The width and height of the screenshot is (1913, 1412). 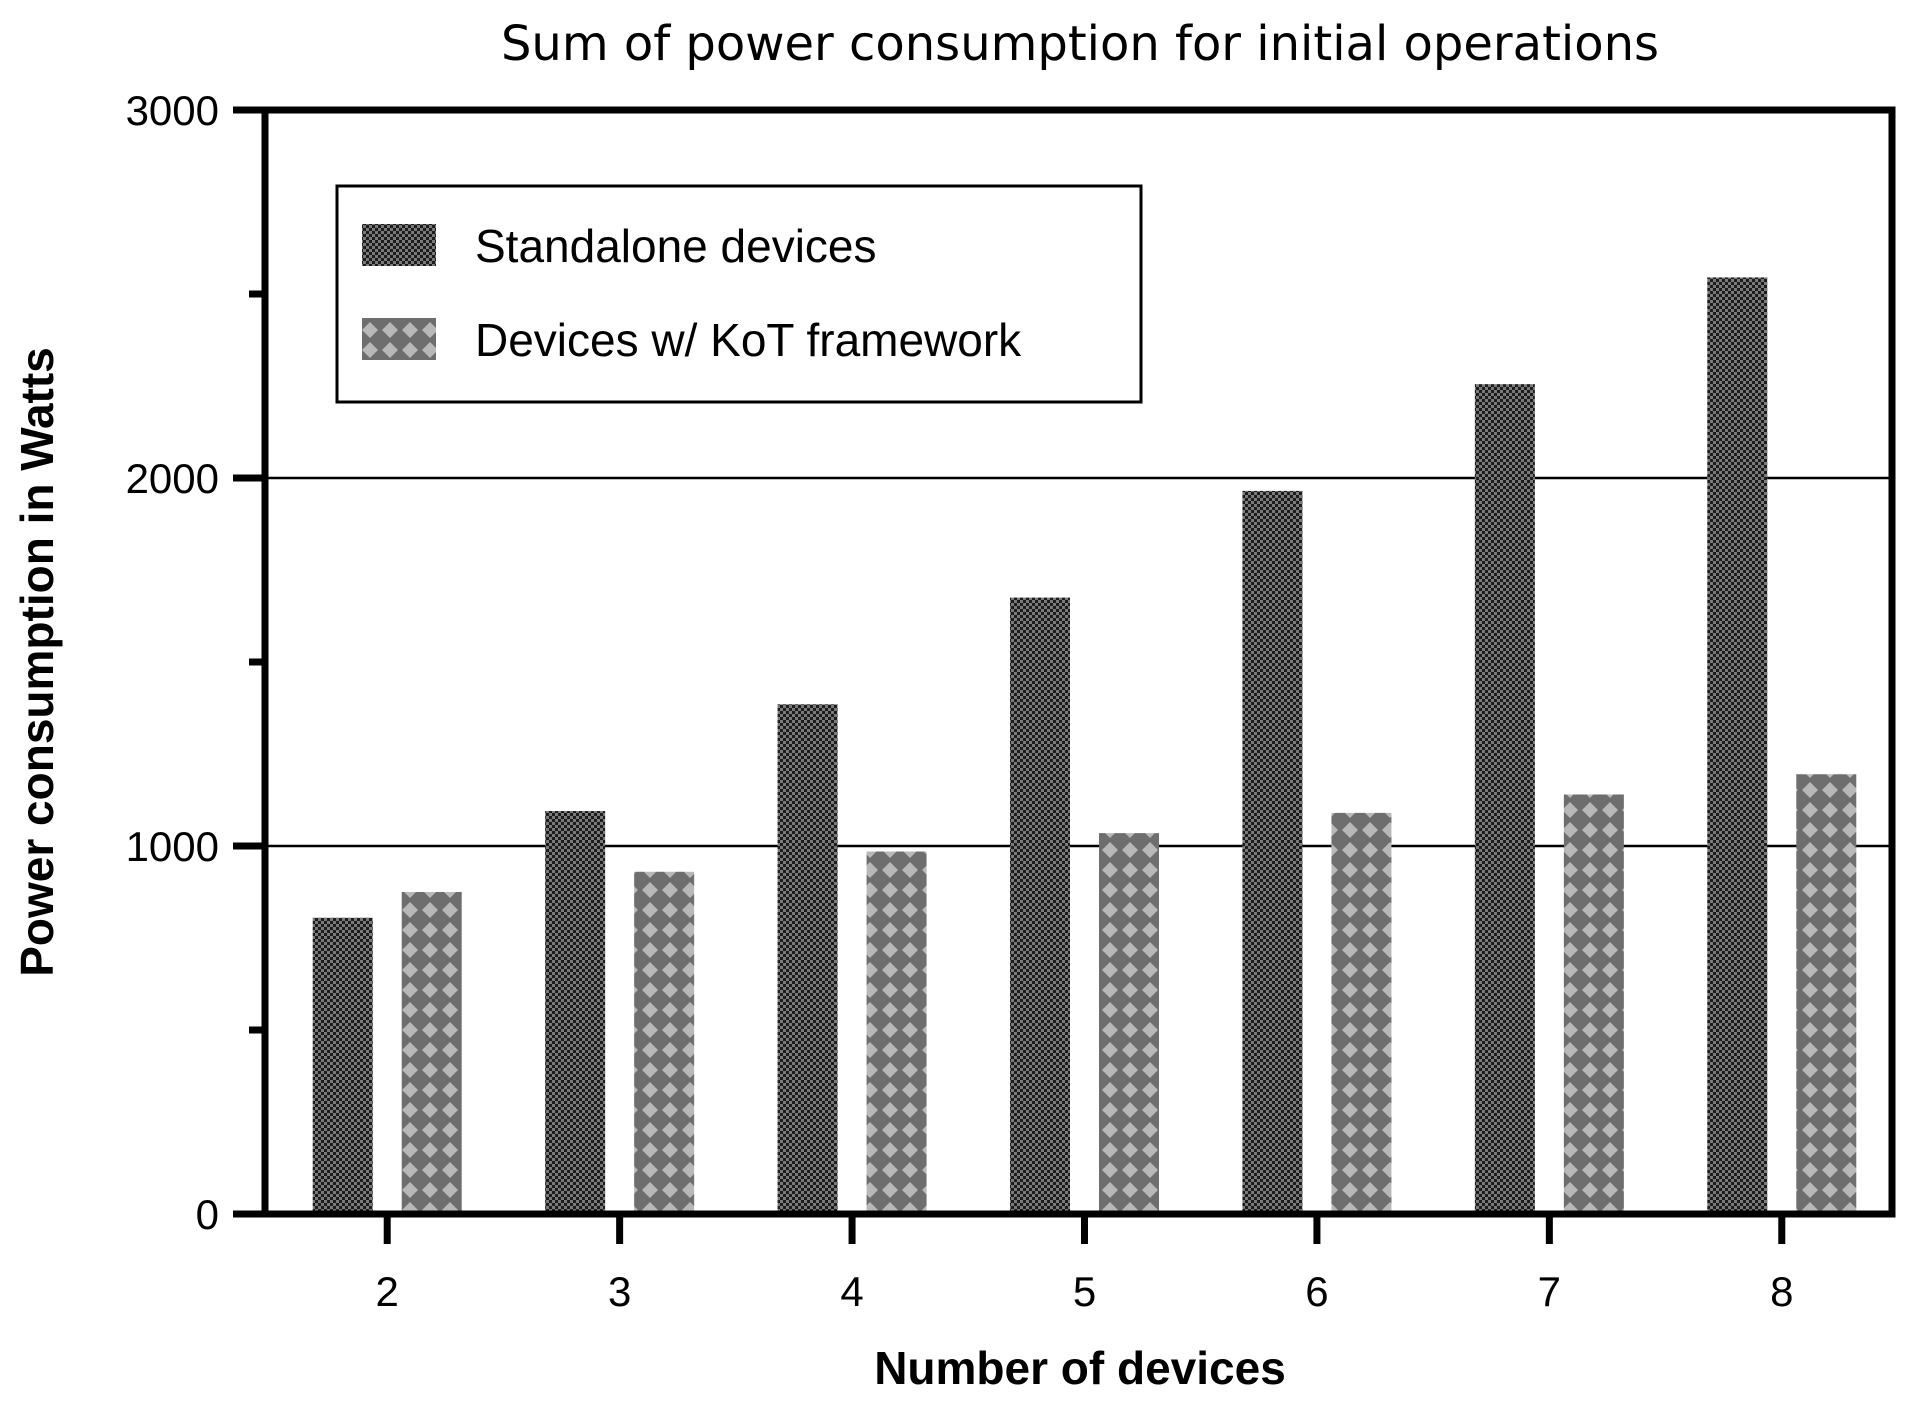 I want to click on x-tick-label-2: 2, so click(x=387, y=1291).